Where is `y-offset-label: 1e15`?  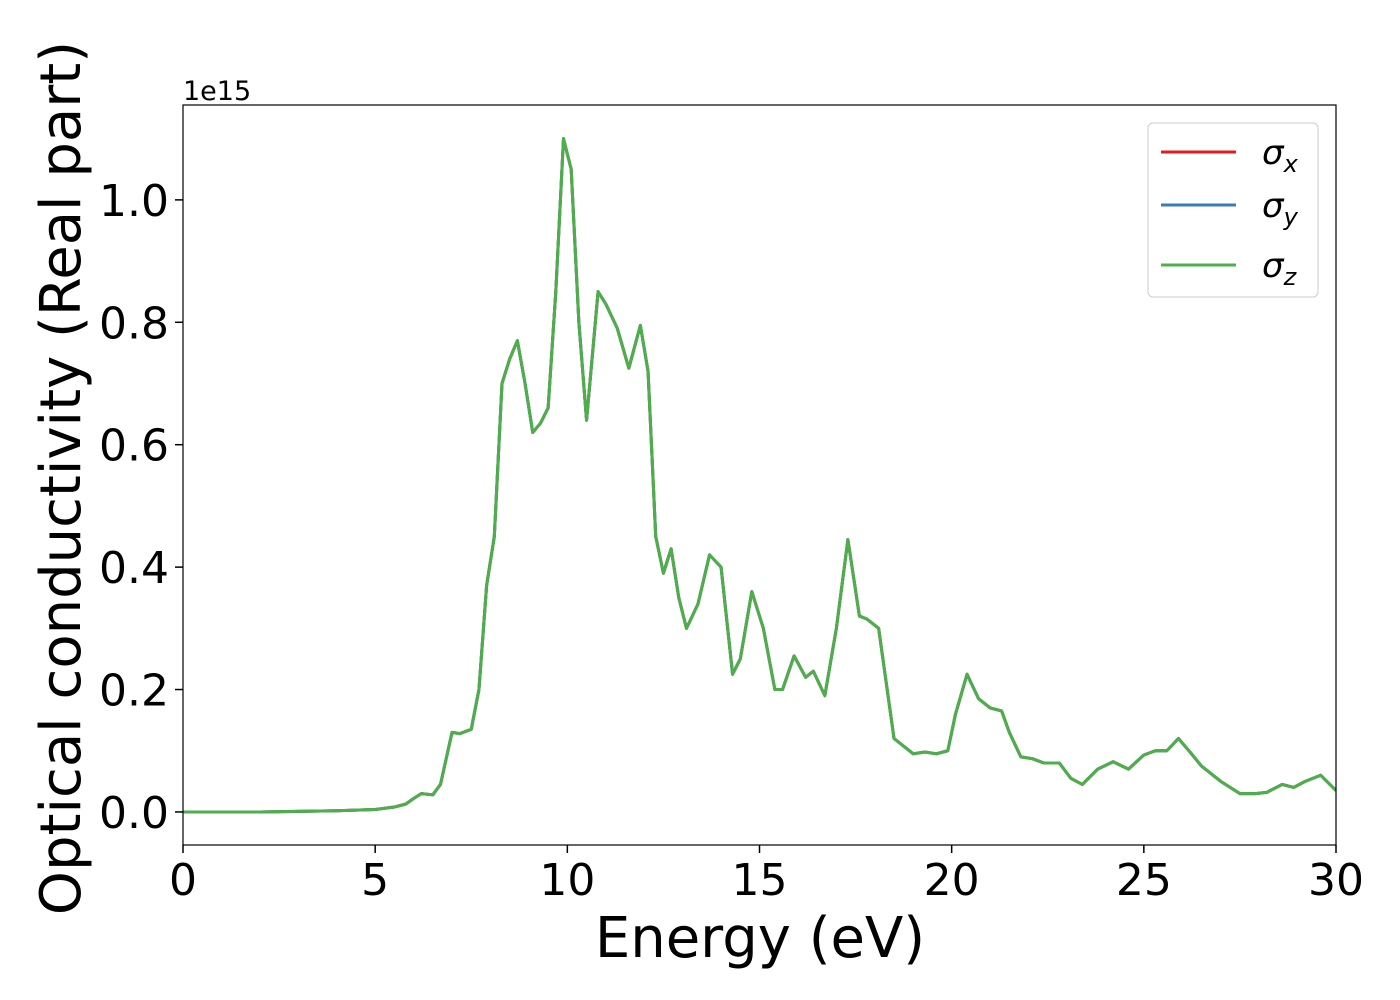
y-offset-label: 1e15 is located at coordinates (217, 91).